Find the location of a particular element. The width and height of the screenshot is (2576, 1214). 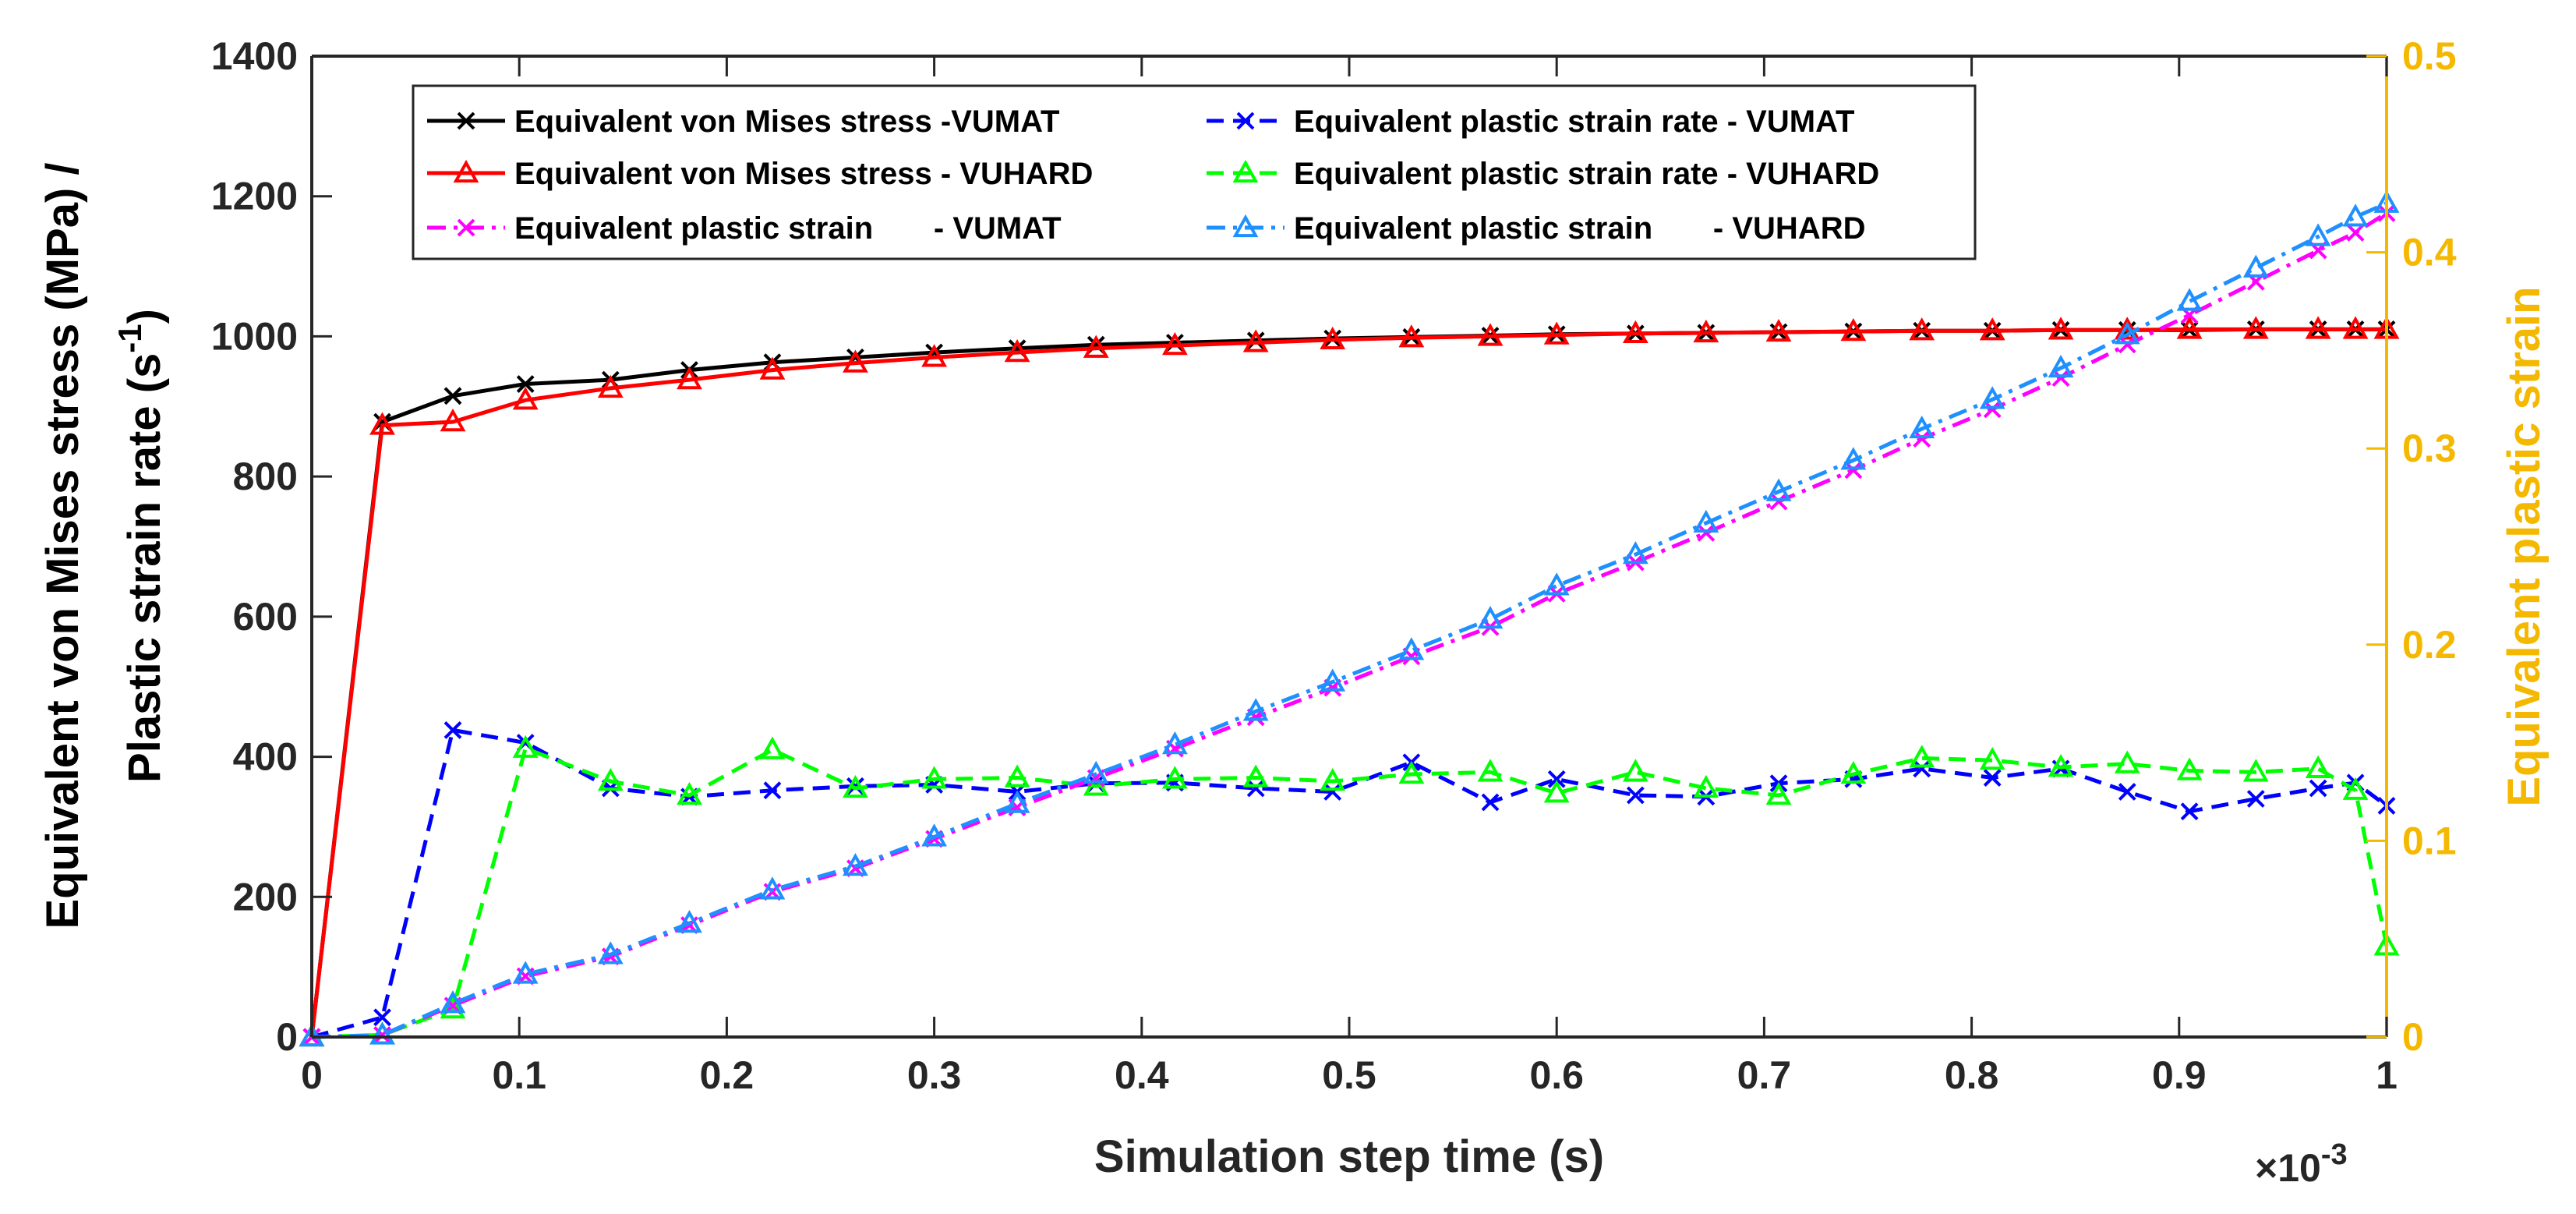

x-tick-label: 0.9 is located at coordinates (2179, 1075).